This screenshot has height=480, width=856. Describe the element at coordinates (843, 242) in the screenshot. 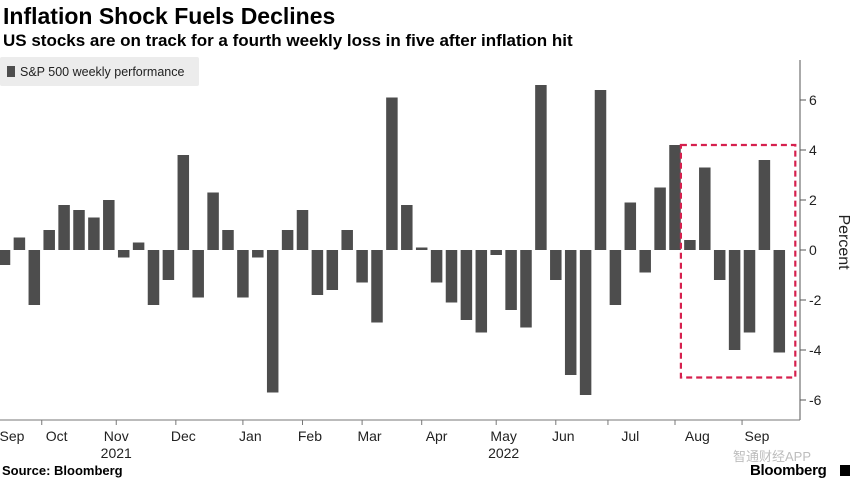

I see `y-axis-title: Percent` at that location.